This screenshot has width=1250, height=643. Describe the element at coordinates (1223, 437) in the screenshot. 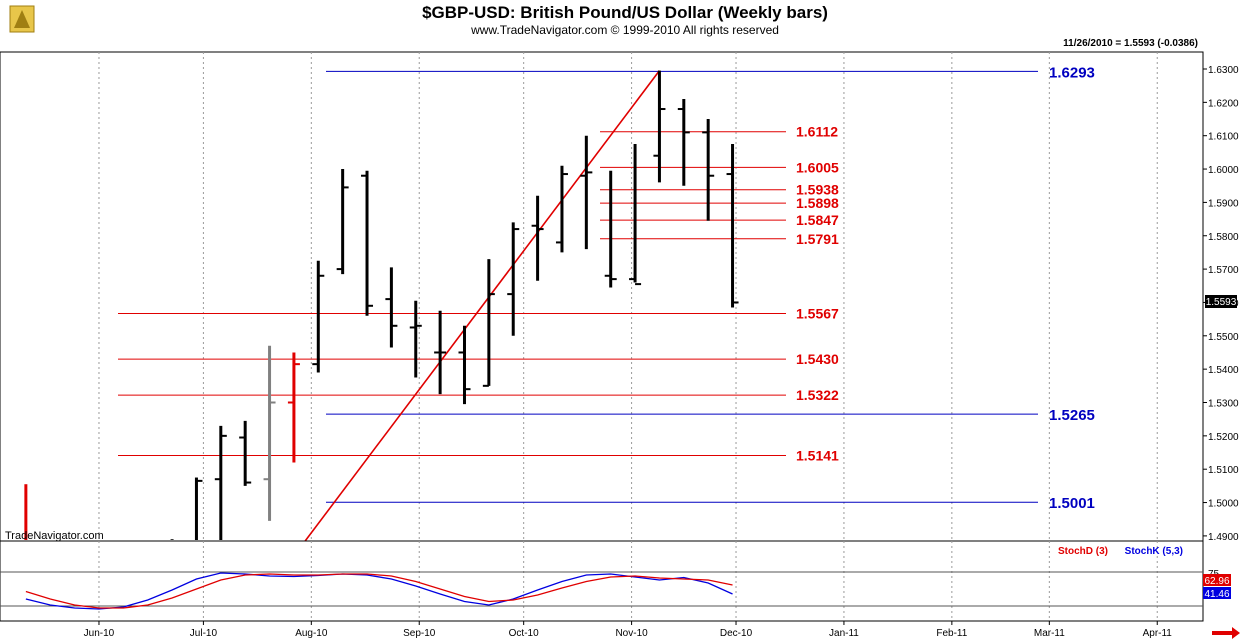

I see `y-tick-label: 1.5200` at that location.